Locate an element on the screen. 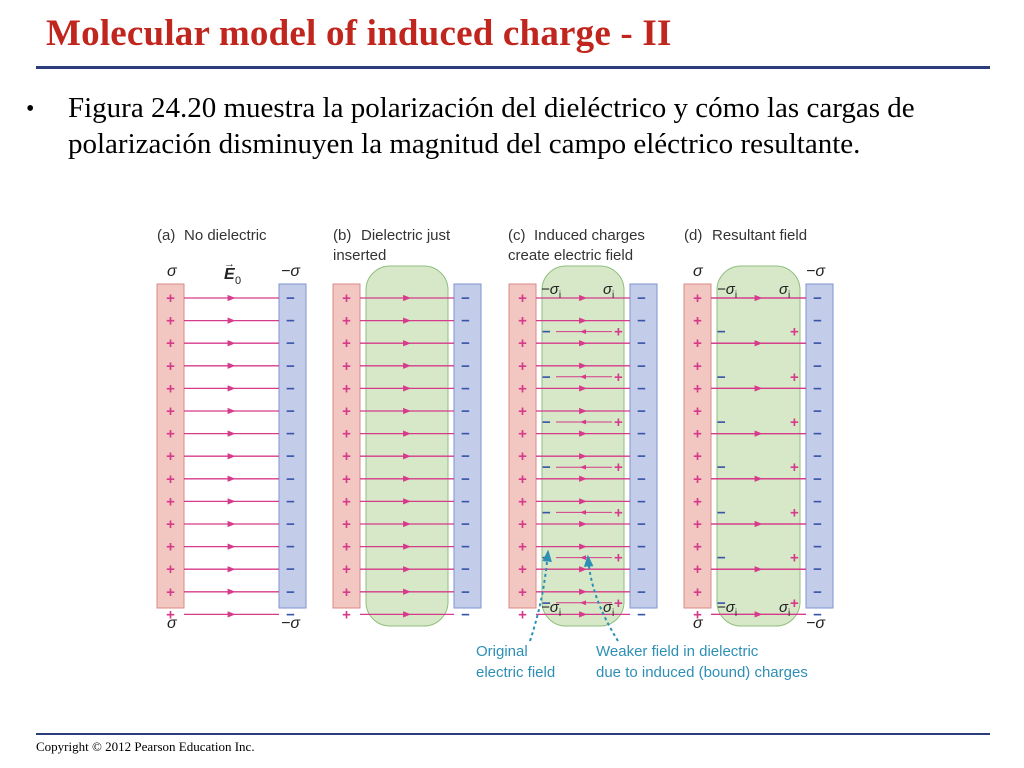  negative-plate is located at coordinates (819, 446).